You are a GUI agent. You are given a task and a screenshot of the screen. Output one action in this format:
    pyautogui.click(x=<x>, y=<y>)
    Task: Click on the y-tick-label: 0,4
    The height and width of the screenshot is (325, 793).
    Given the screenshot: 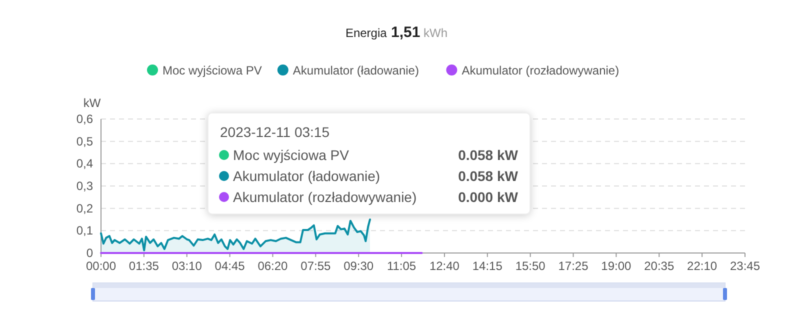 What is the action you would take?
    pyautogui.click(x=85, y=163)
    